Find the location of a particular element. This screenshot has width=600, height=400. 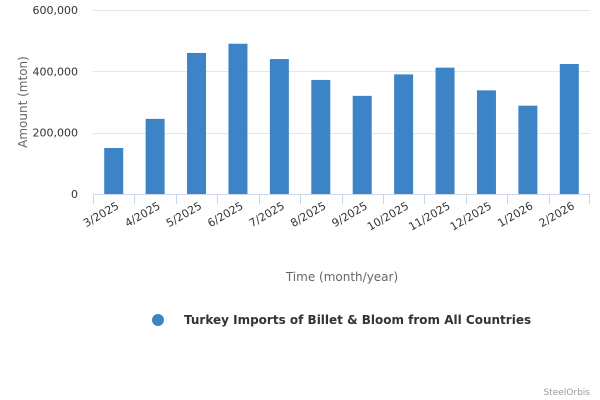

y-tick-label: 0 is located at coordinates (74, 194).